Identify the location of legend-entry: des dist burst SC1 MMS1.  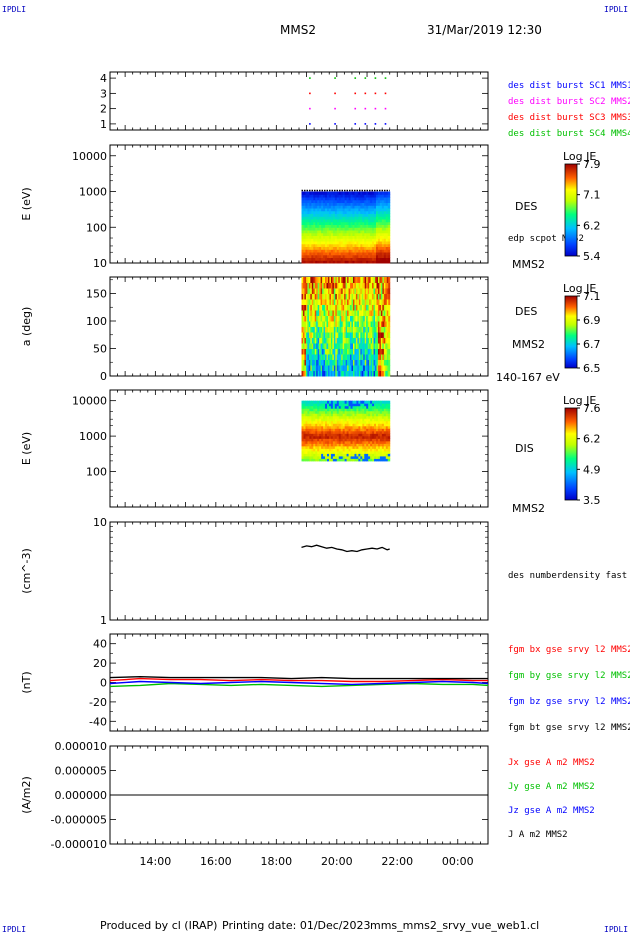
(569, 86).